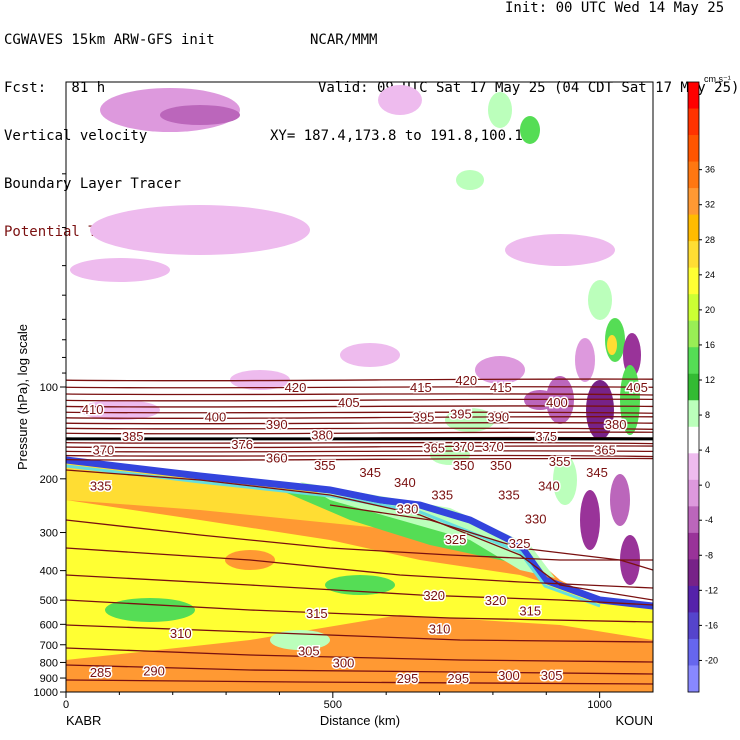 The height and width of the screenshot is (740, 740). Describe the element at coordinates (360, 720) in the screenshot. I see `x-axis-label: Distance (km)` at that location.